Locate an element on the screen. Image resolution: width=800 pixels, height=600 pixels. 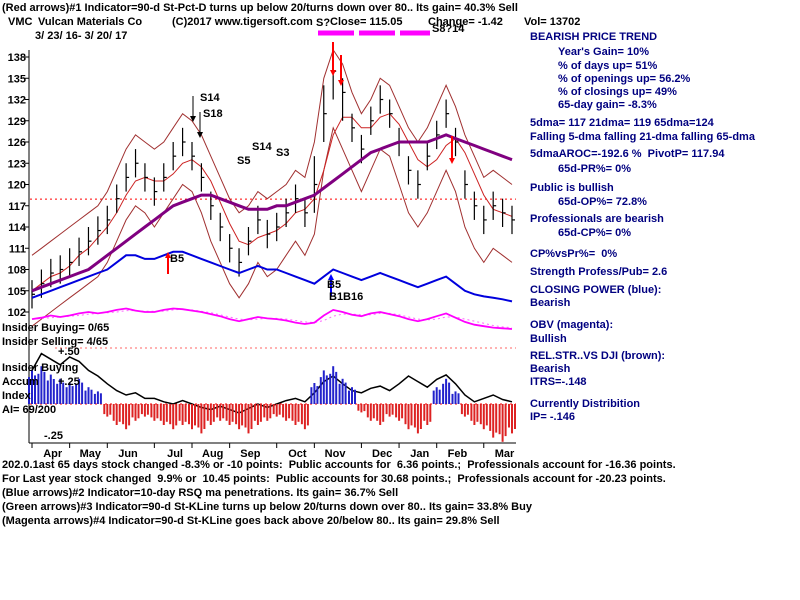
closing-power-line is located at coordinates (272, 276).